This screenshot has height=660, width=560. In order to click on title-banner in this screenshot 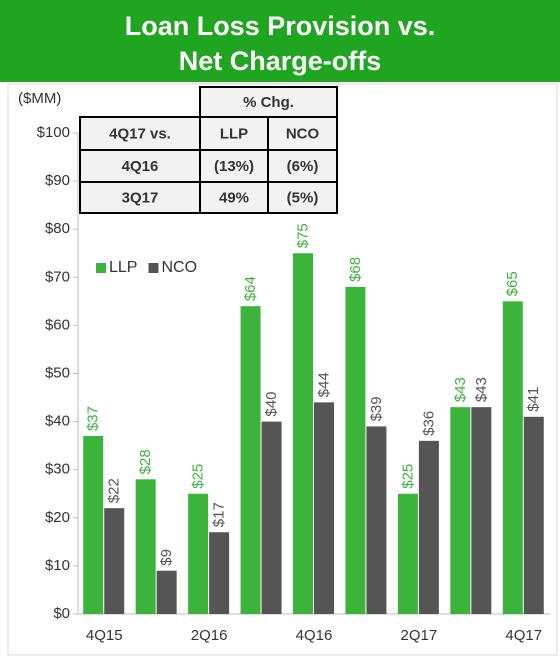, I will do `click(280, 41)`.